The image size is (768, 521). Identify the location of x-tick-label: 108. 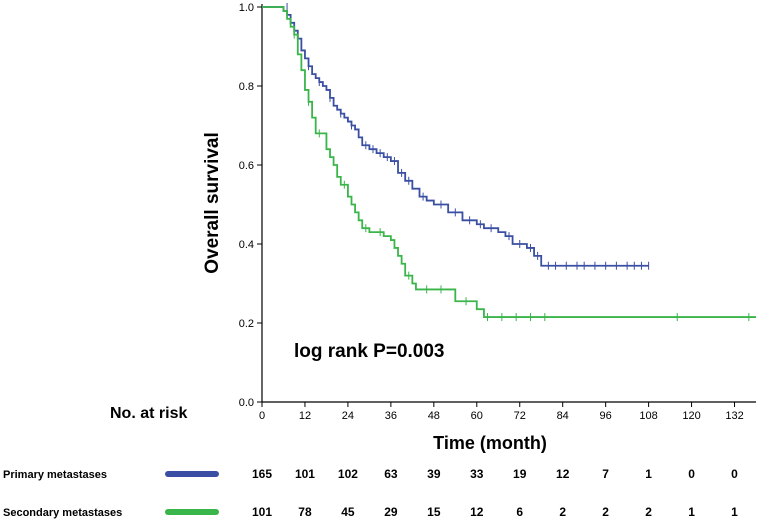
(648, 416).